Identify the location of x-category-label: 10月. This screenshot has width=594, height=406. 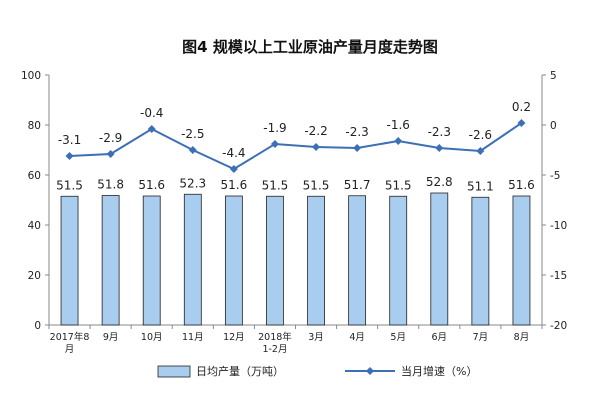
(152, 337).